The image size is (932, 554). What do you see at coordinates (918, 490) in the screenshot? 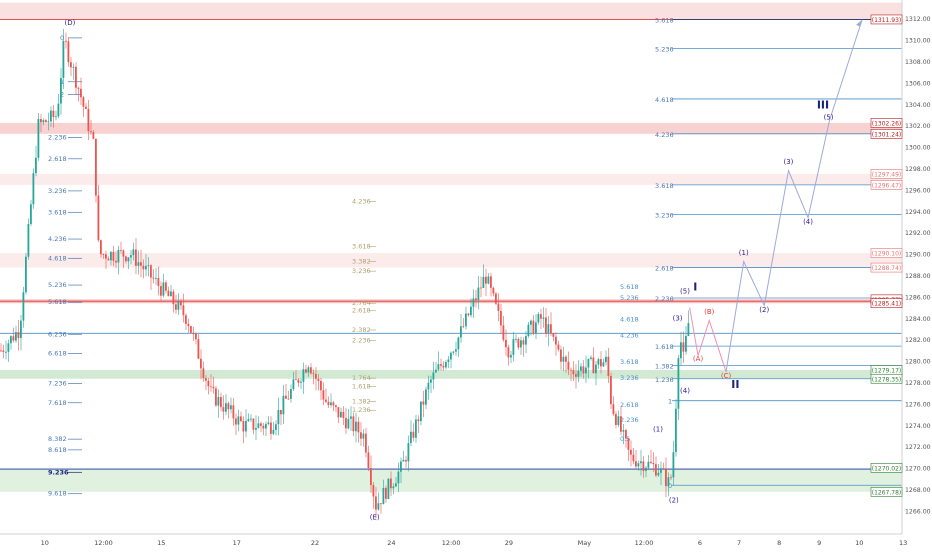
I see `y-tick-label-22: 1268.00` at bounding box center [918, 490].